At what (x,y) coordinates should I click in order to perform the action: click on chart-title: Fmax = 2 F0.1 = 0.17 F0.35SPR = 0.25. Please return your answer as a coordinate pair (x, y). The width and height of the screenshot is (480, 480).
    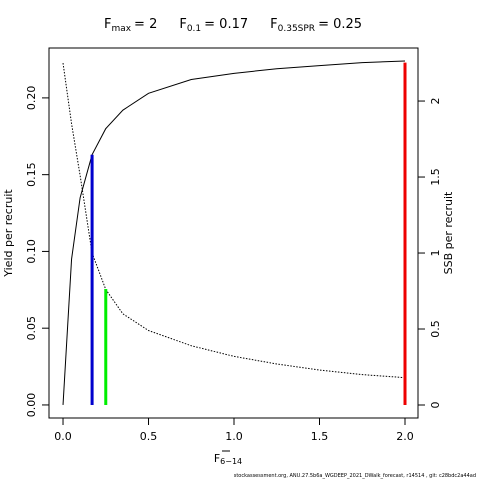
    Looking at the image, I should click on (233, 25).